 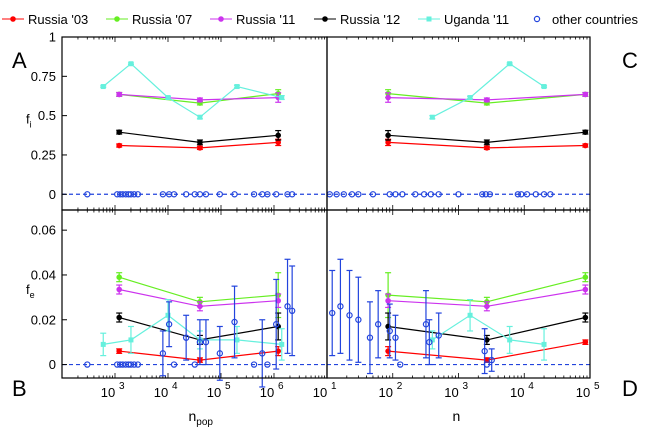 I want to click on y-tick-label: 0.75, so click(x=43, y=76).